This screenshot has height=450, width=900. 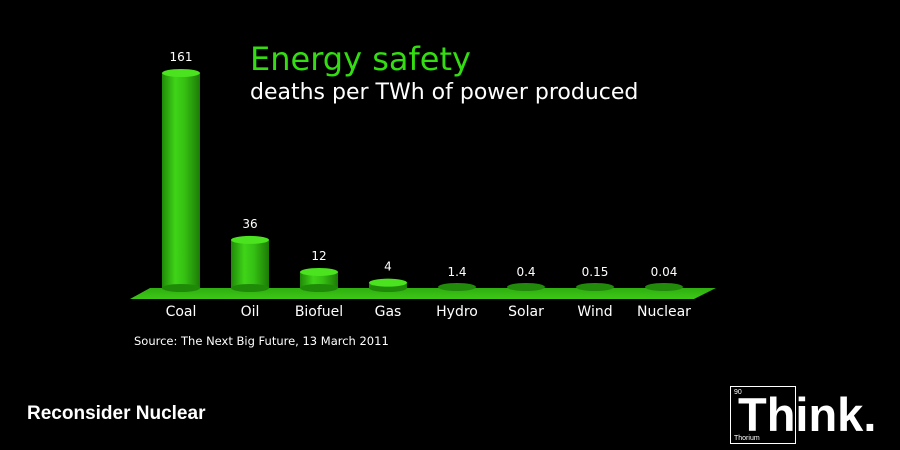 What do you see at coordinates (457, 287) in the screenshot?
I see `bar-hydro` at bounding box center [457, 287].